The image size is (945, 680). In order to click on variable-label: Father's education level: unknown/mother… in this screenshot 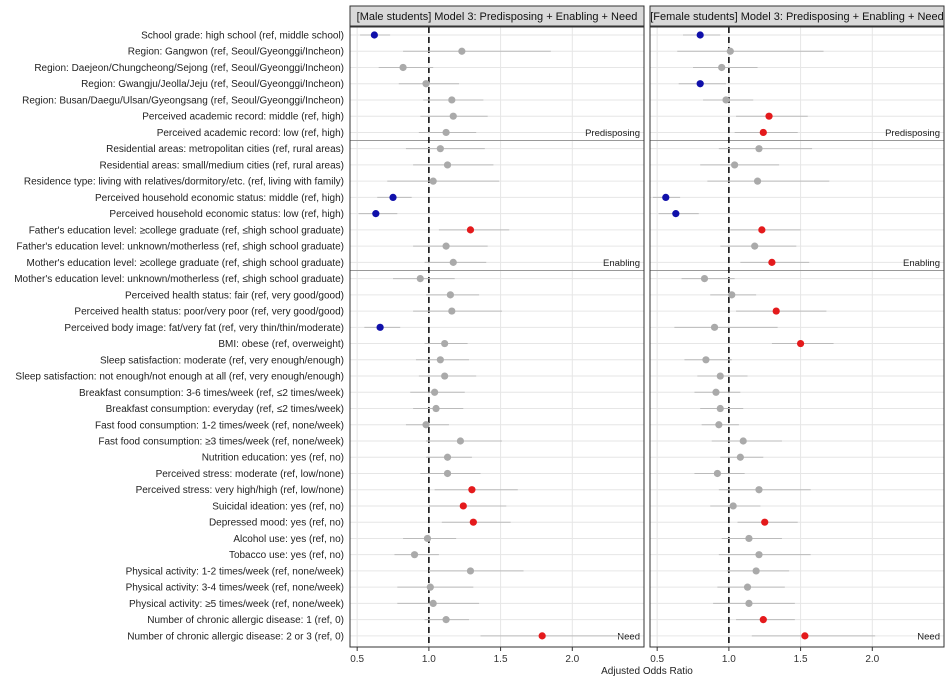, I will do `click(180, 247)`.